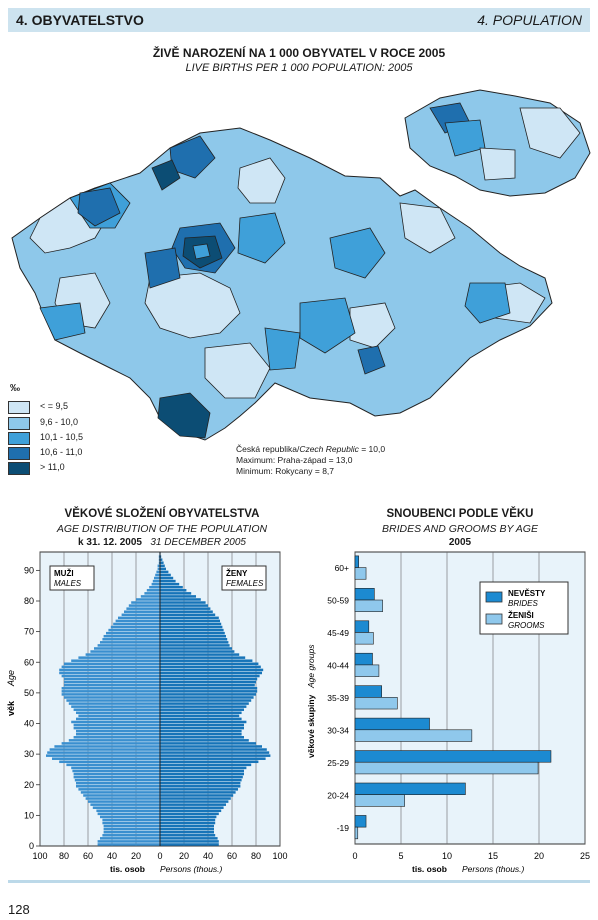 Image resolution: width=598 pixels, height=920 pixels. What do you see at coordinates (29, 754) in the screenshot?
I see `pyramid-y-tick: 30` at bounding box center [29, 754].